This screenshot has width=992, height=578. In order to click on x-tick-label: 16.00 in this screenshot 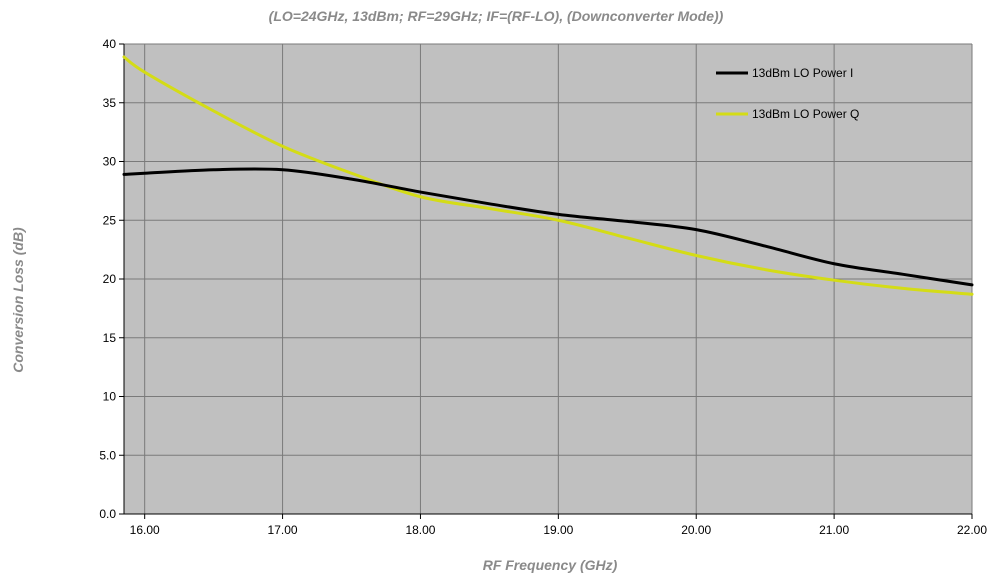, I will do `click(145, 530)`.